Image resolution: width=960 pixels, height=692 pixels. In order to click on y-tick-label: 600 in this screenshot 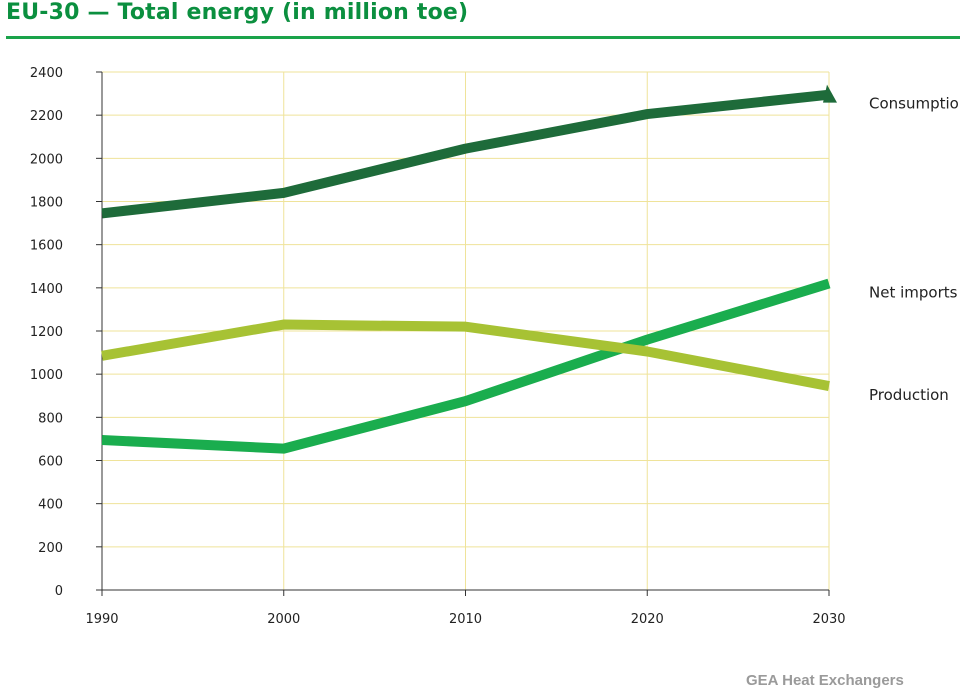, I will do `click(50, 462)`.